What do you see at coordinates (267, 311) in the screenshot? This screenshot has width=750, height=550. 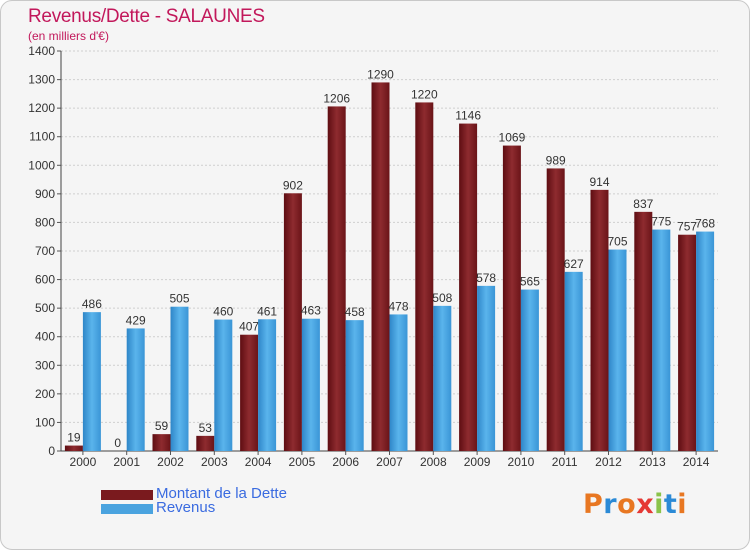 I see `data-label-revenus: 461` at bounding box center [267, 311].